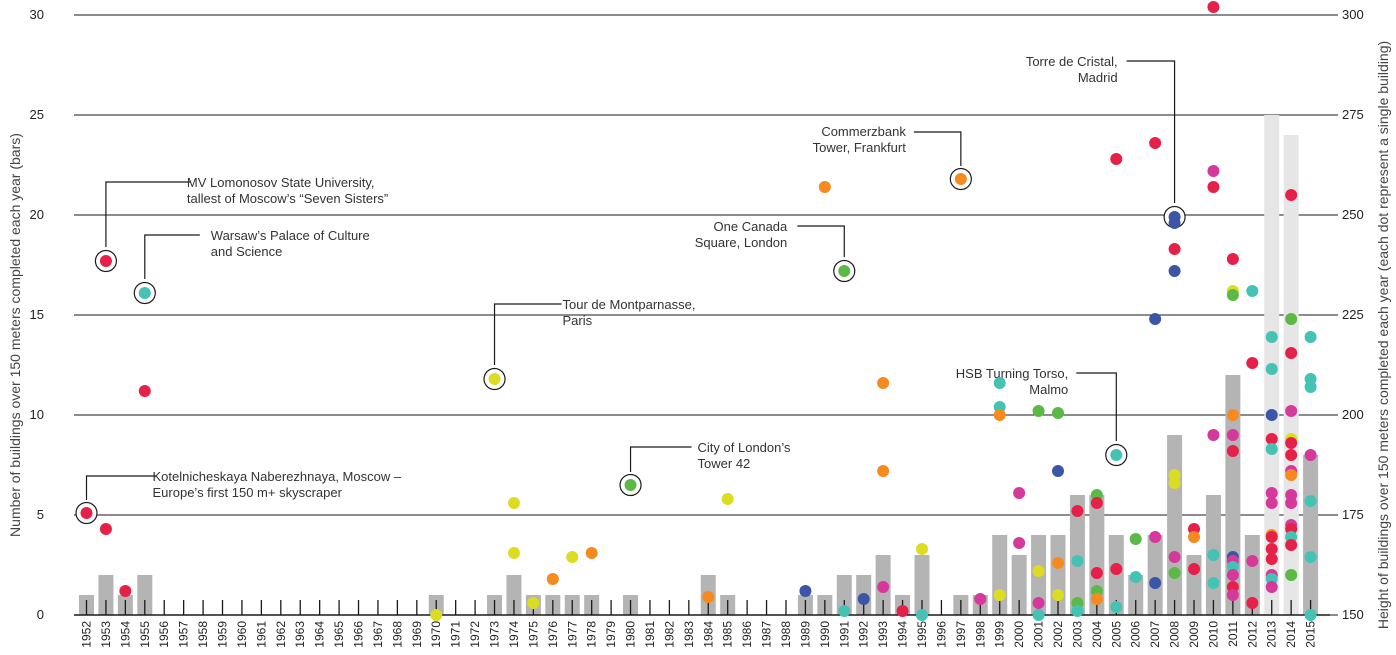 This screenshot has width=1396, height=655. Describe the element at coordinates (164, 634) in the screenshot. I see `x-tick-label: 1956` at that location.